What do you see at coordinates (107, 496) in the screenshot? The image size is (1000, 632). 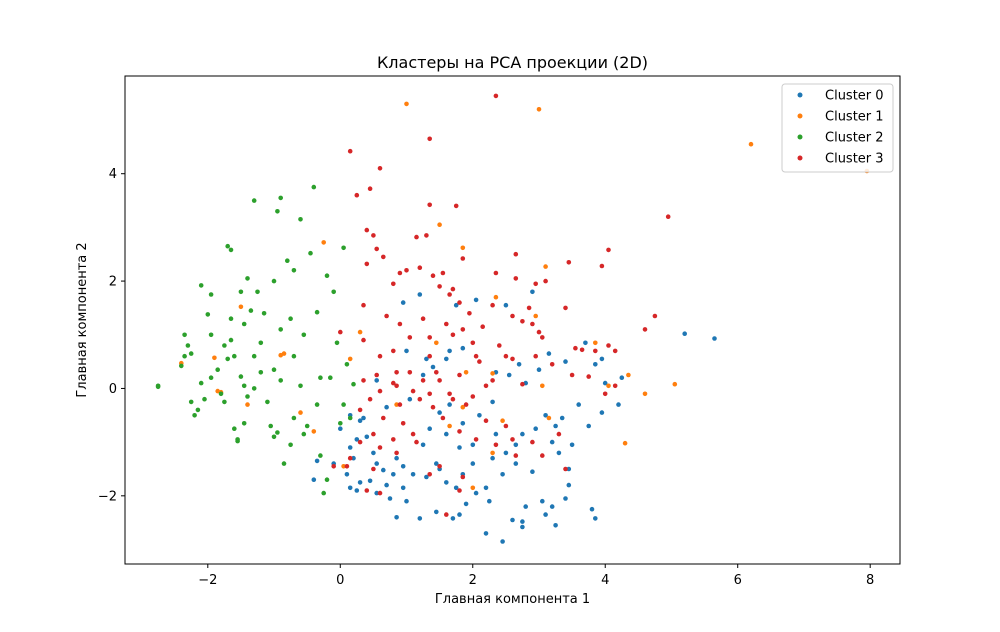 I see `y-tick-label: −2` at bounding box center [107, 496].